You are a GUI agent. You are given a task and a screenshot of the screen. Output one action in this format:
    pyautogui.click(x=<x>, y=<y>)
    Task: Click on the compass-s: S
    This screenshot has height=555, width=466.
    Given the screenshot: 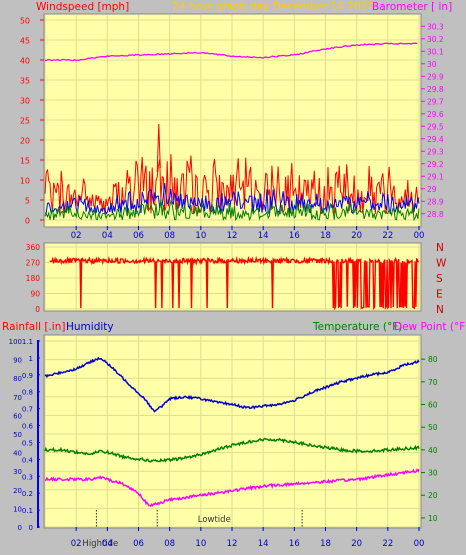 What is the action you would take?
    pyautogui.click(x=439, y=279)
    